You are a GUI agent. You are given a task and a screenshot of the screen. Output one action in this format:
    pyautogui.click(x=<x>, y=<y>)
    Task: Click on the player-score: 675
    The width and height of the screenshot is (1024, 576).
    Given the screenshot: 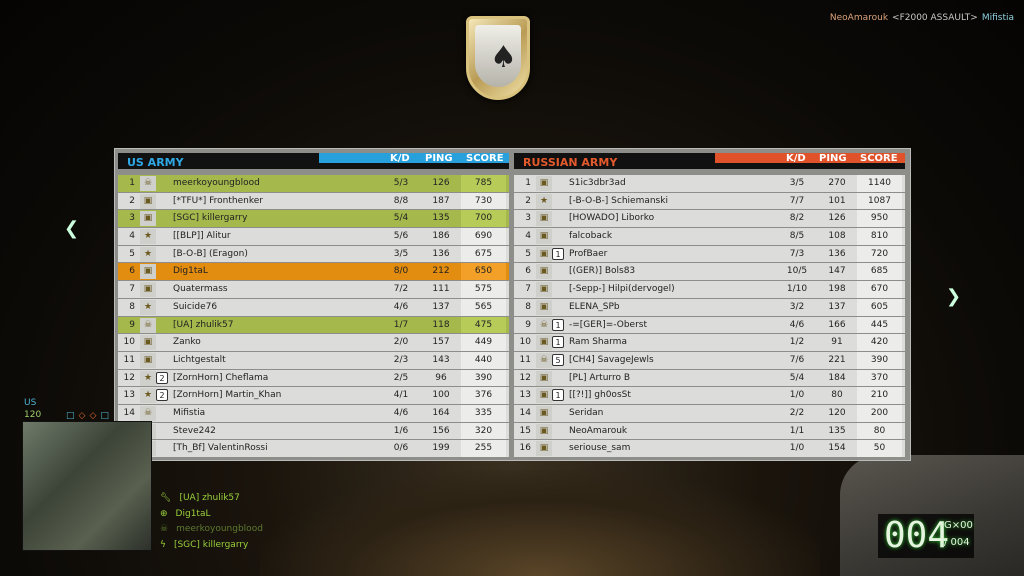 What is the action you would take?
    pyautogui.click(x=483, y=254)
    